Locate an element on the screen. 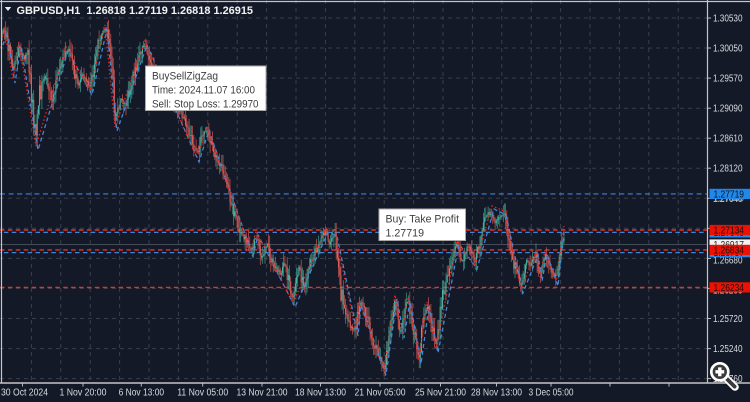 The image size is (750, 402). svg-text: Buy: Take Profit is located at coordinates (423, 220).